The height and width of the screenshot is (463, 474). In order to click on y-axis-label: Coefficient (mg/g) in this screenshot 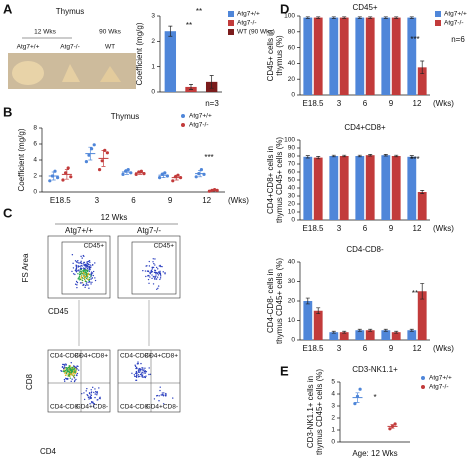, I will do `click(139, 53)`.